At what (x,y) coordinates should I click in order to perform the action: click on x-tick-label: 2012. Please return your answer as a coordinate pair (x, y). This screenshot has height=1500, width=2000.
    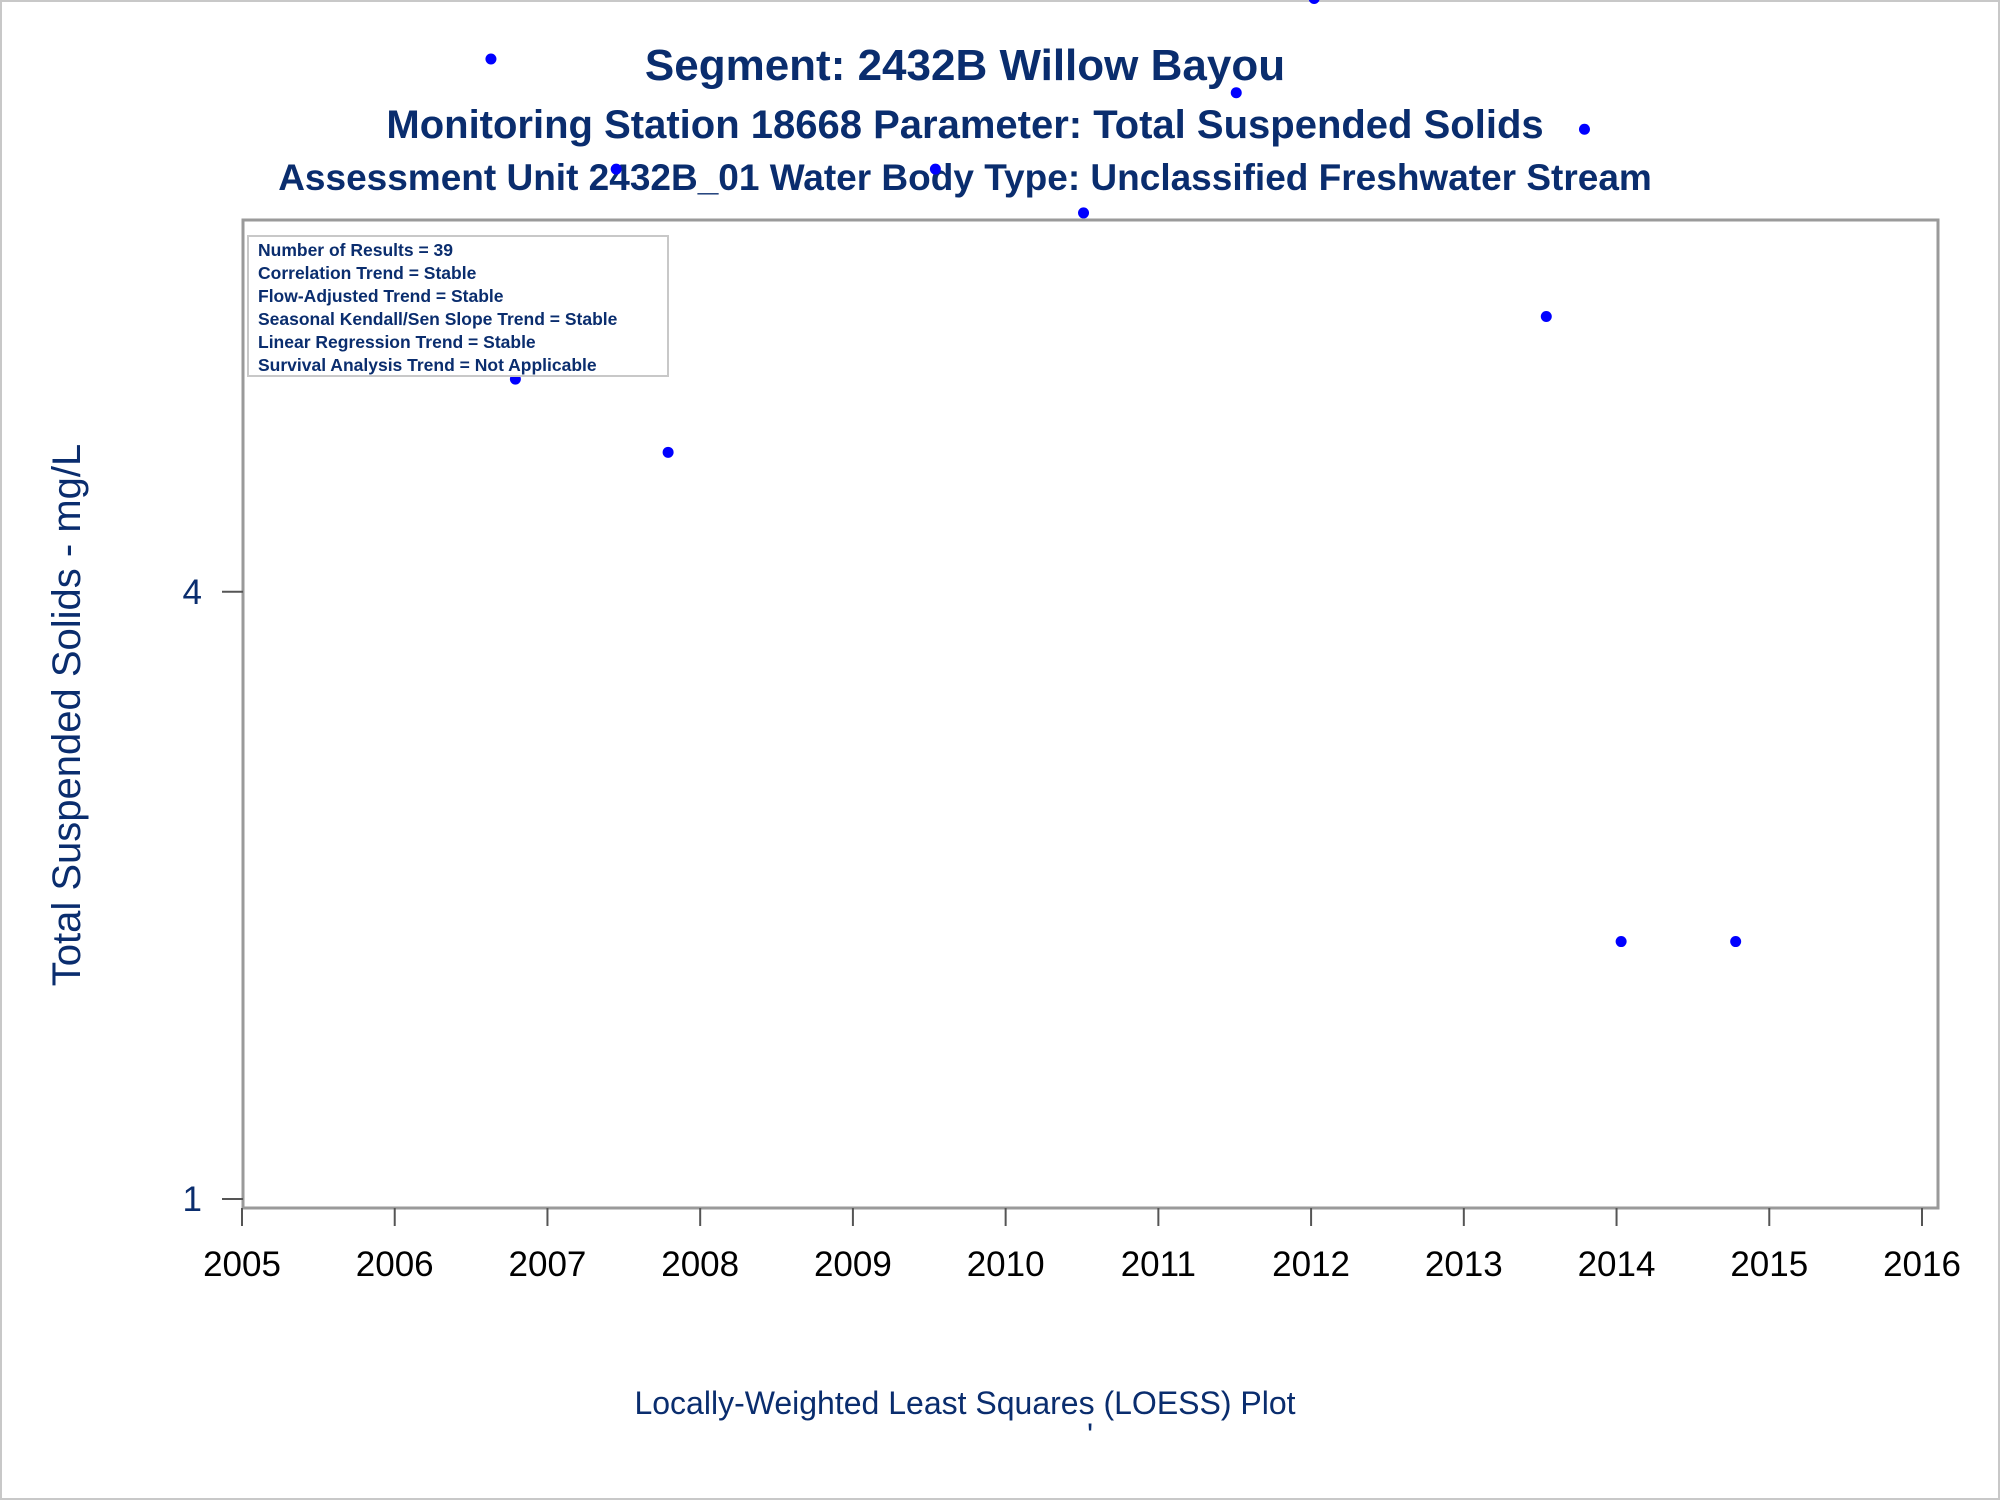
    Looking at the image, I should click on (1311, 1264).